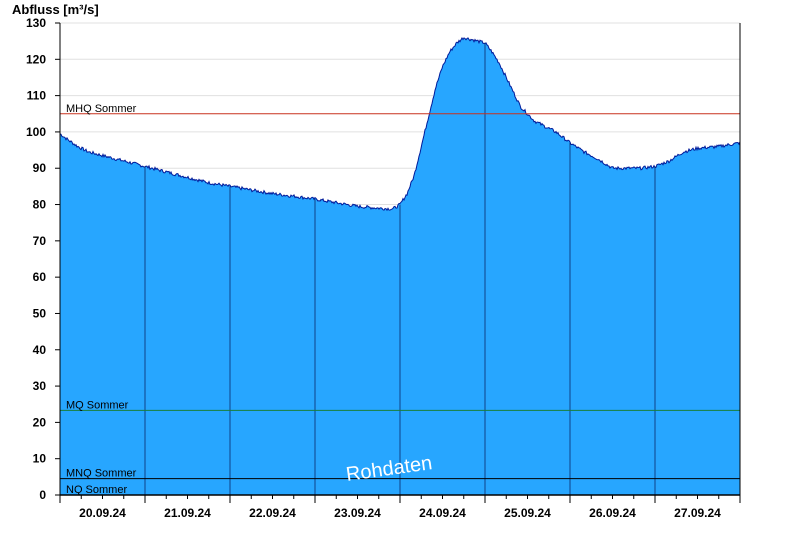  Describe the element at coordinates (697, 513) in the screenshot. I see `x-tick-label: 27.09.24` at that location.